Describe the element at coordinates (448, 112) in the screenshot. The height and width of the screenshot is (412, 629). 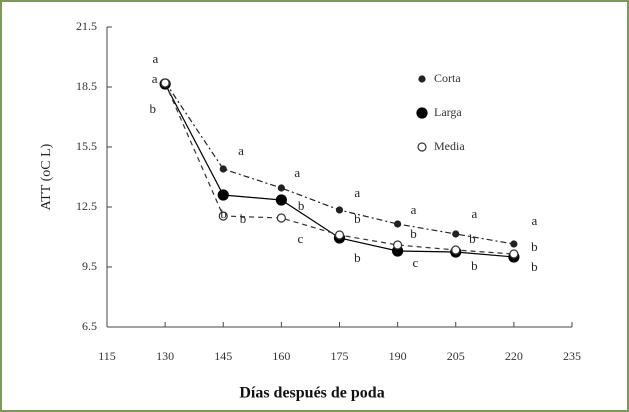
I see `legend-label: Larga` at that location.